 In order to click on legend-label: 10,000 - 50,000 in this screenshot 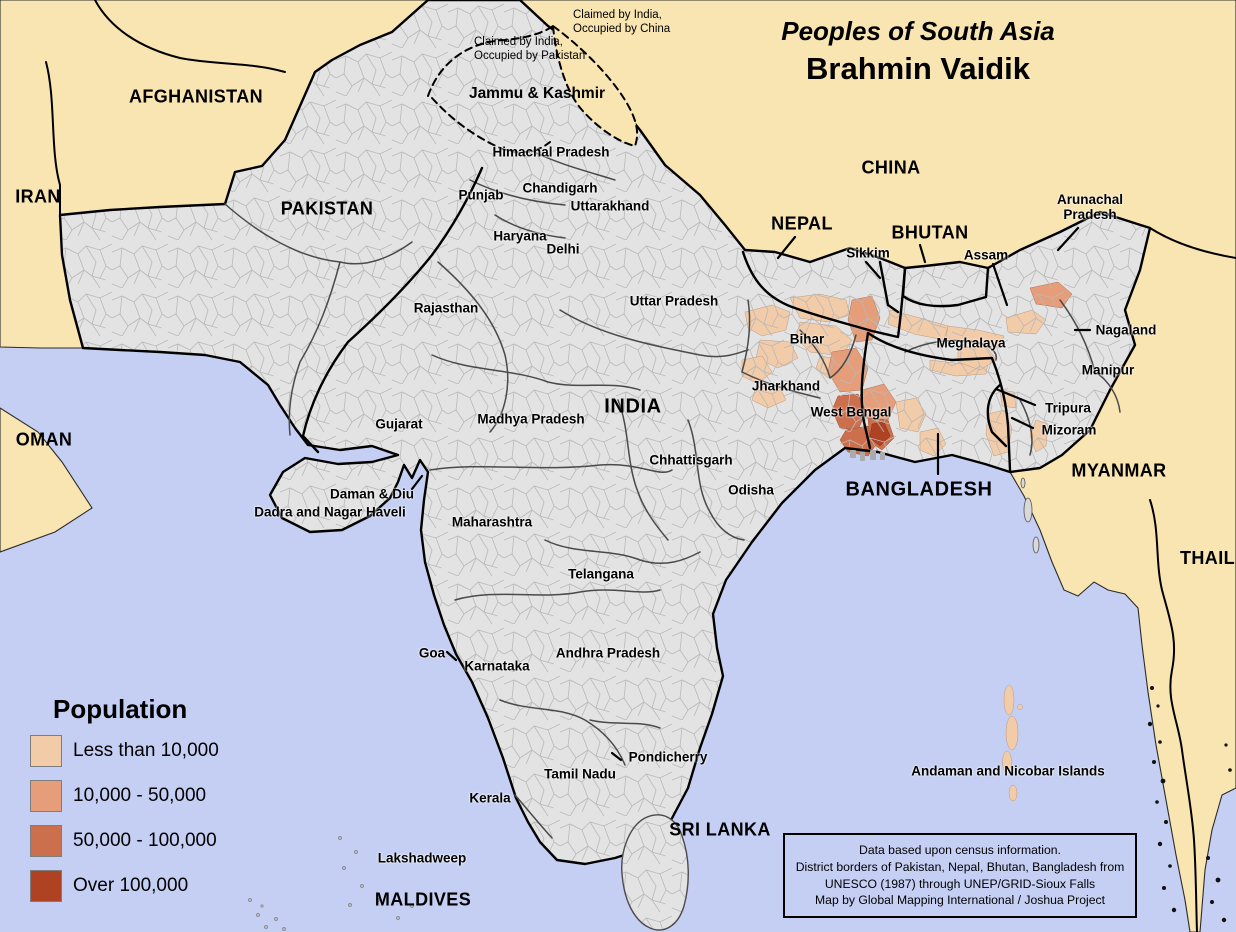, I will do `click(140, 795)`.